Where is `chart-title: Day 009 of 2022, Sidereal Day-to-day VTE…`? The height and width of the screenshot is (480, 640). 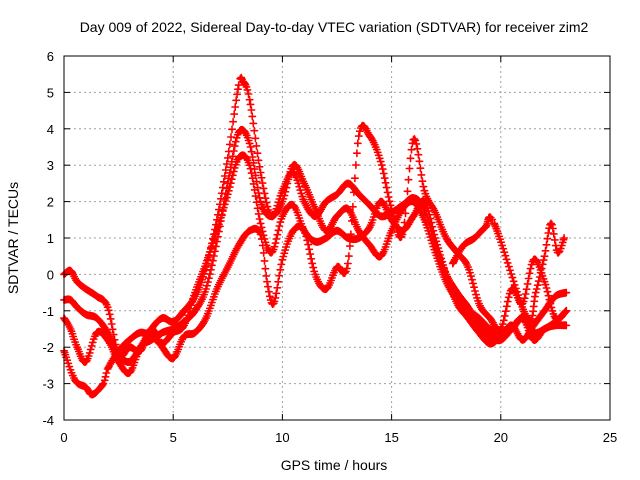
chart-title: Day 009 of 2022, Sidereal Day-to-day VTE… is located at coordinates (334, 27).